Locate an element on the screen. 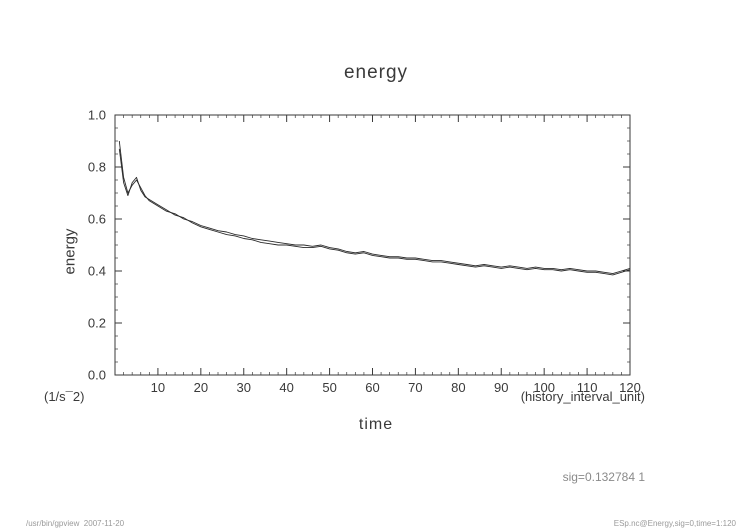 The image size is (752, 532). x-tick-label: 10 is located at coordinates (158, 387).